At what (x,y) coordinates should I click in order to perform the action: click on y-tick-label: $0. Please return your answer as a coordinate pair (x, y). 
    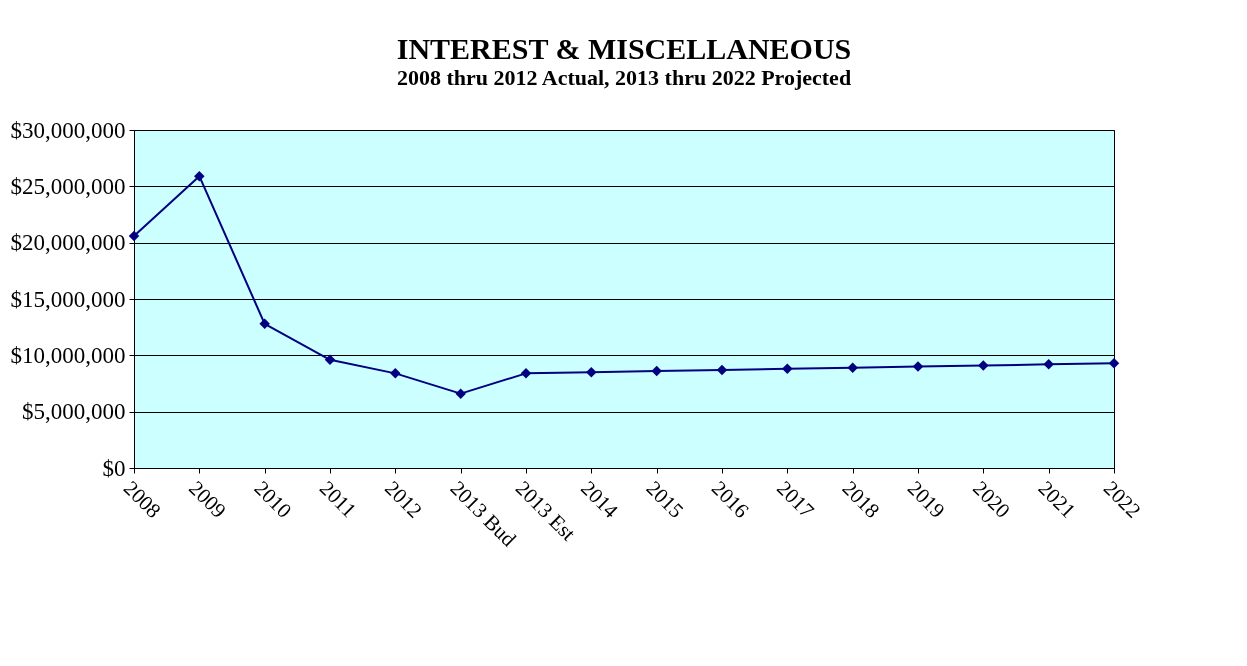
    Looking at the image, I should click on (114, 468).